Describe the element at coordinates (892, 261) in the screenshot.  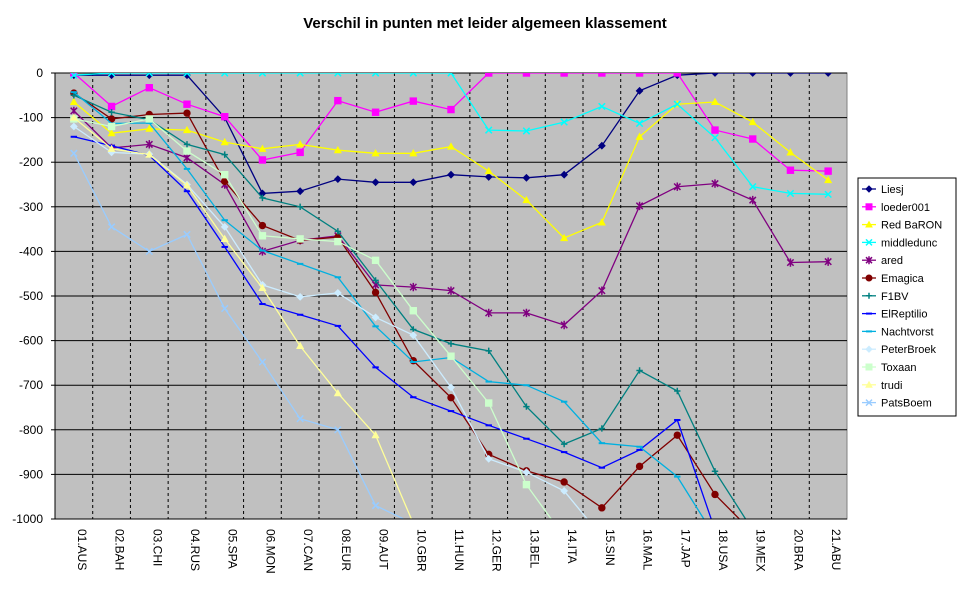
I see `legend-label: ared` at that location.